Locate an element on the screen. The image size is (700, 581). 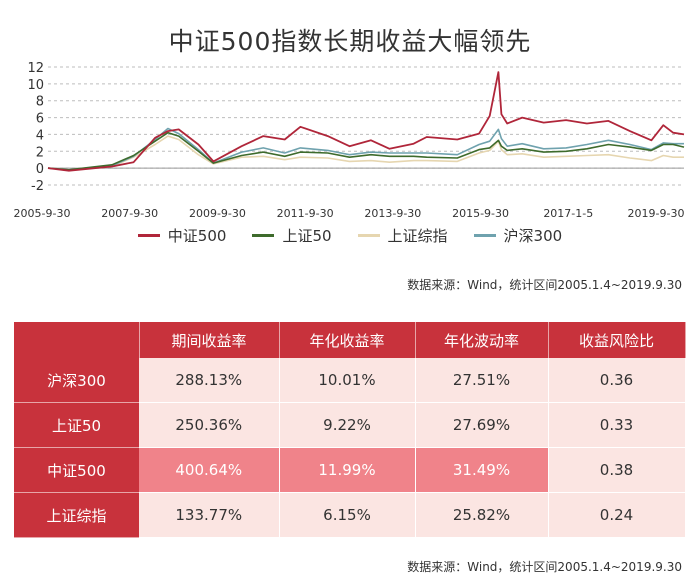
legend-swatch-sse-composite is located at coordinates (368, 235).